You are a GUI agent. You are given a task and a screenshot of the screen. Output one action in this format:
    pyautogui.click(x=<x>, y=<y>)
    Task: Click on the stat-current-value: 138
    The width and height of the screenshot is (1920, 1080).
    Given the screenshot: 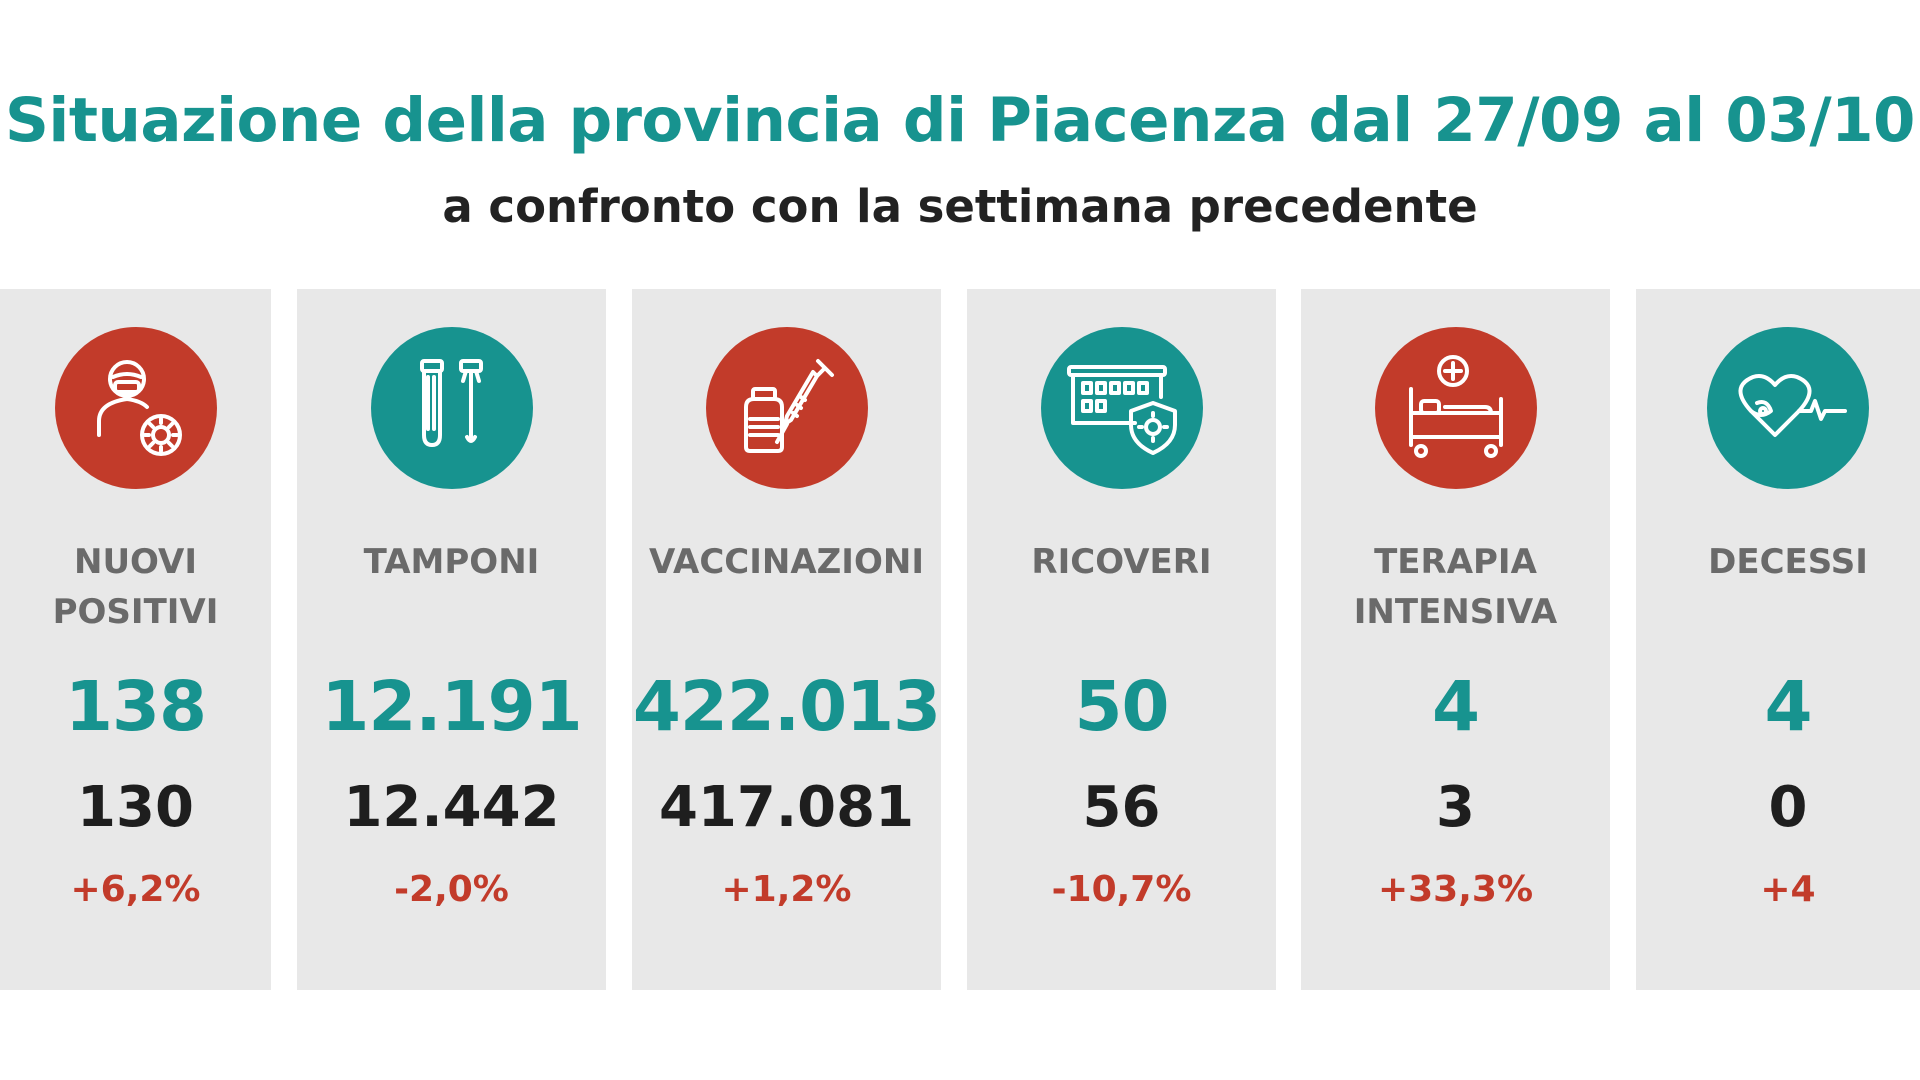 What is the action you would take?
    pyautogui.click(x=135, y=707)
    